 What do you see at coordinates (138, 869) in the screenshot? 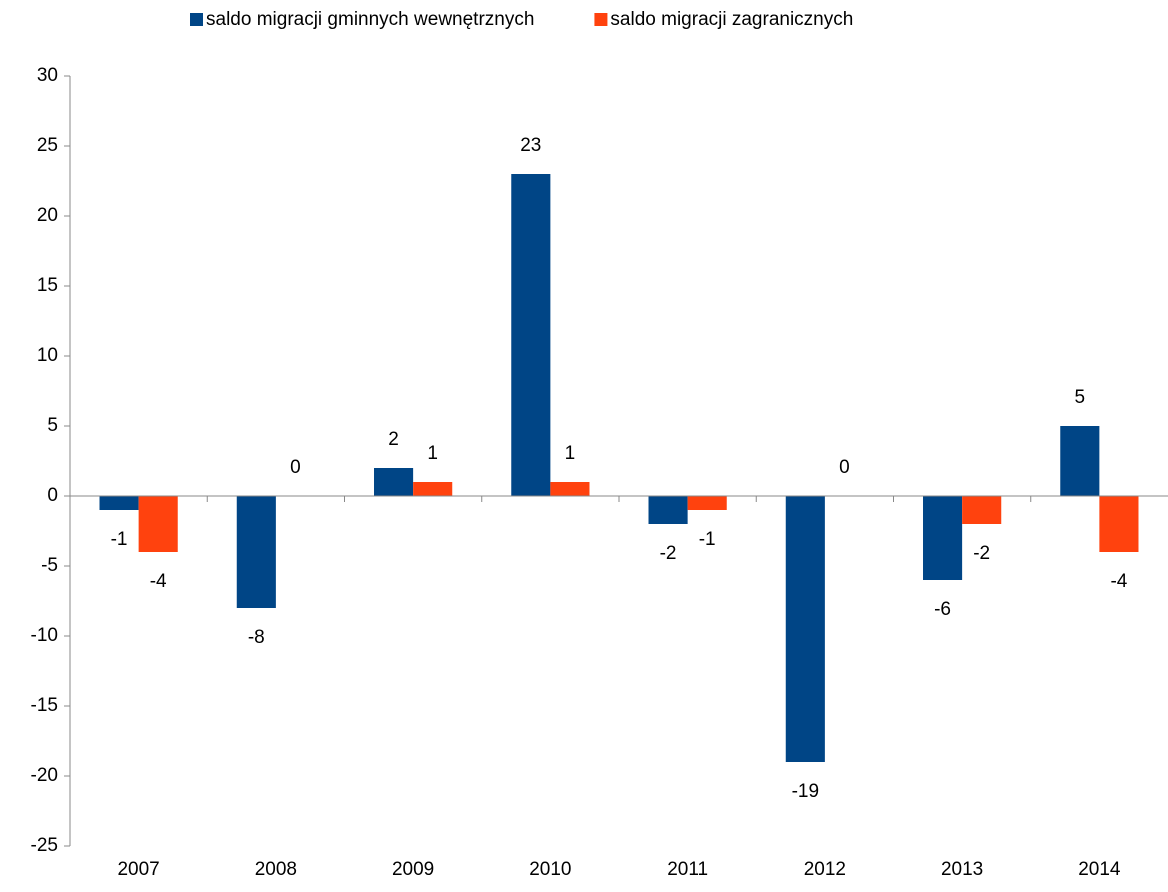
I see `x-tick-label: 2007` at bounding box center [138, 869].